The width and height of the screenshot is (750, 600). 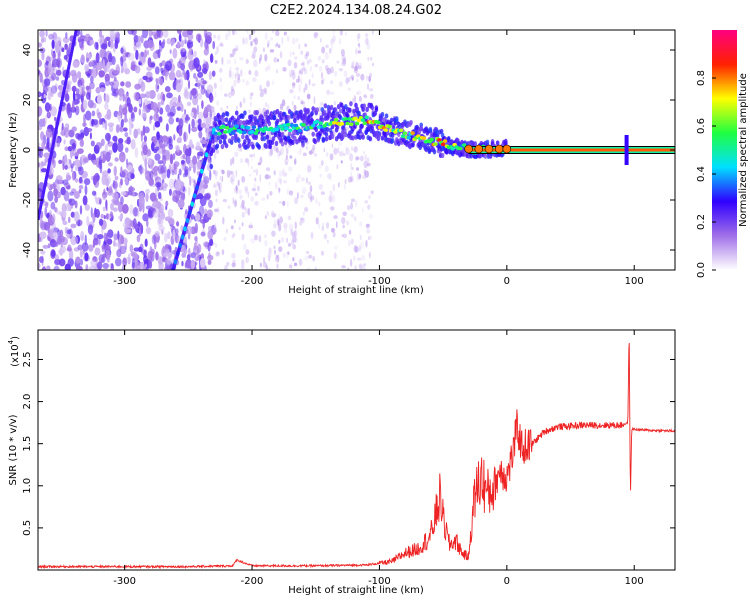 What do you see at coordinates (58, 125) in the screenshot?
I see `spectrogram-steep-line` at bounding box center [58, 125].